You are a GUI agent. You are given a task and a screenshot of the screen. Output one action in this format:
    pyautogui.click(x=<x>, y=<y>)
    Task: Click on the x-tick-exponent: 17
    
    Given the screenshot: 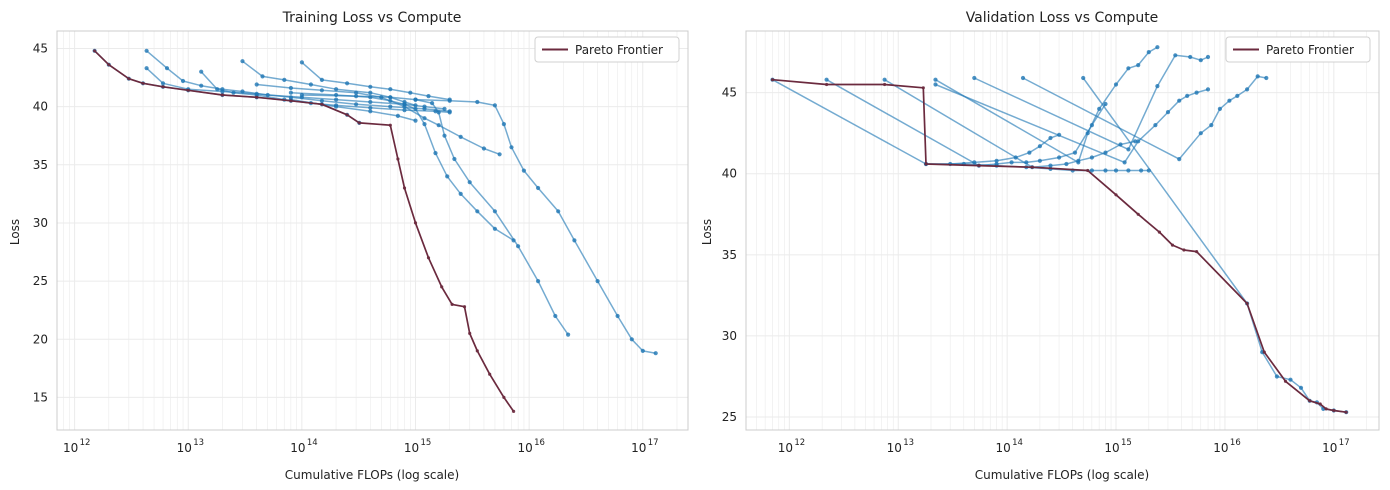 What is the action you would take?
    pyautogui.click(x=1344, y=443)
    